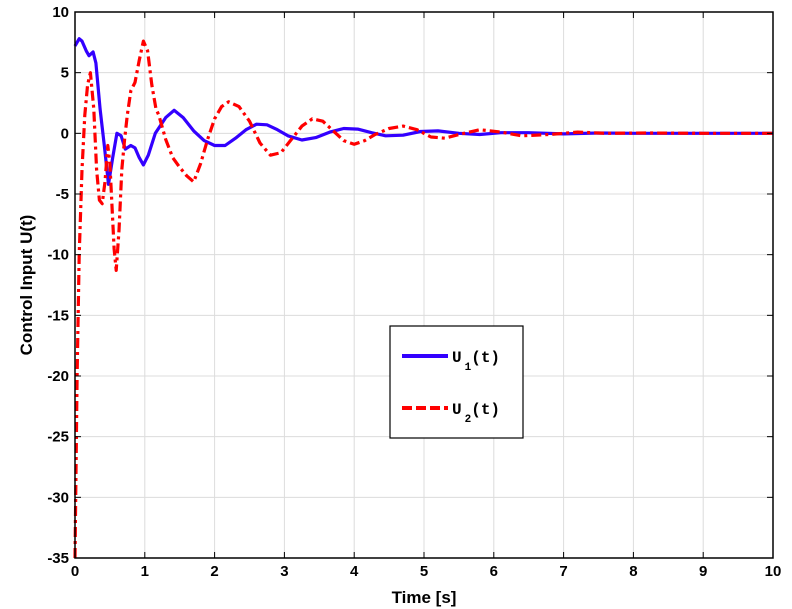 The width and height of the screenshot is (792, 609). I want to click on x-tick-label: 0, so click(75, 571).